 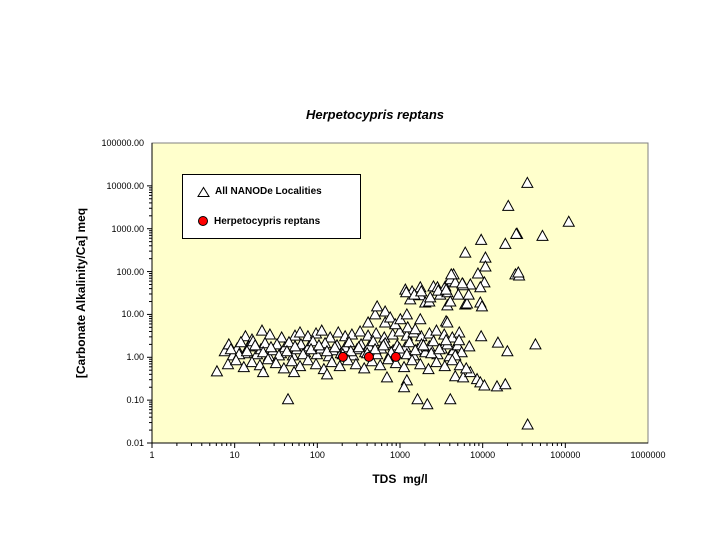 I want to click on x-tick-label: 1000, so click(x=400, y=455).